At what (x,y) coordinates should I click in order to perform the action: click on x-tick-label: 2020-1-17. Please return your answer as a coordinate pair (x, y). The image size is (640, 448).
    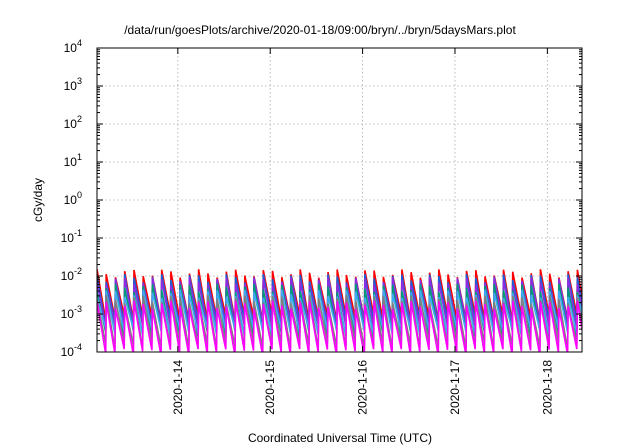
    Looking at the image, I should click on (455, 387).